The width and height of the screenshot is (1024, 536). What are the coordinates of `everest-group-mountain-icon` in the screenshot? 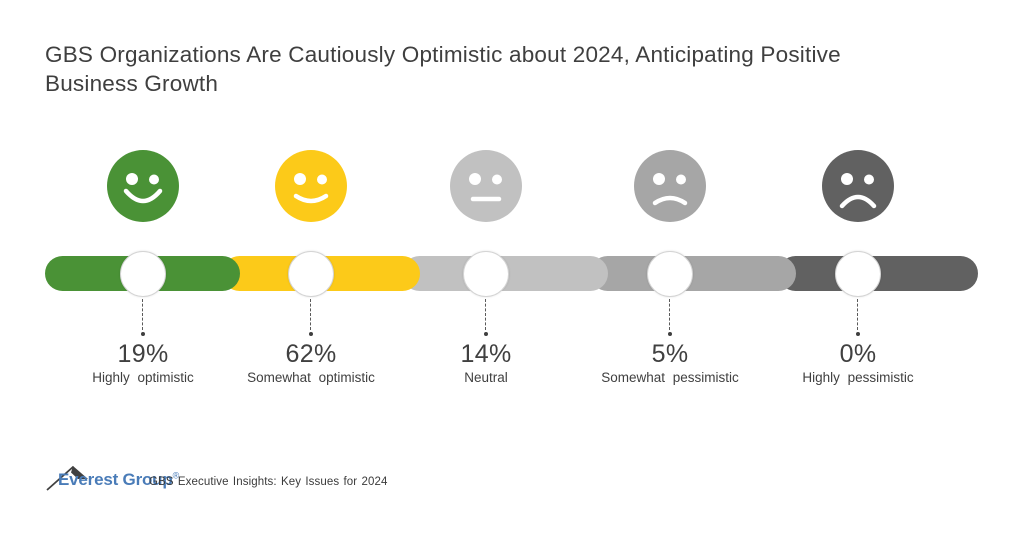 It's located at (67, 478).